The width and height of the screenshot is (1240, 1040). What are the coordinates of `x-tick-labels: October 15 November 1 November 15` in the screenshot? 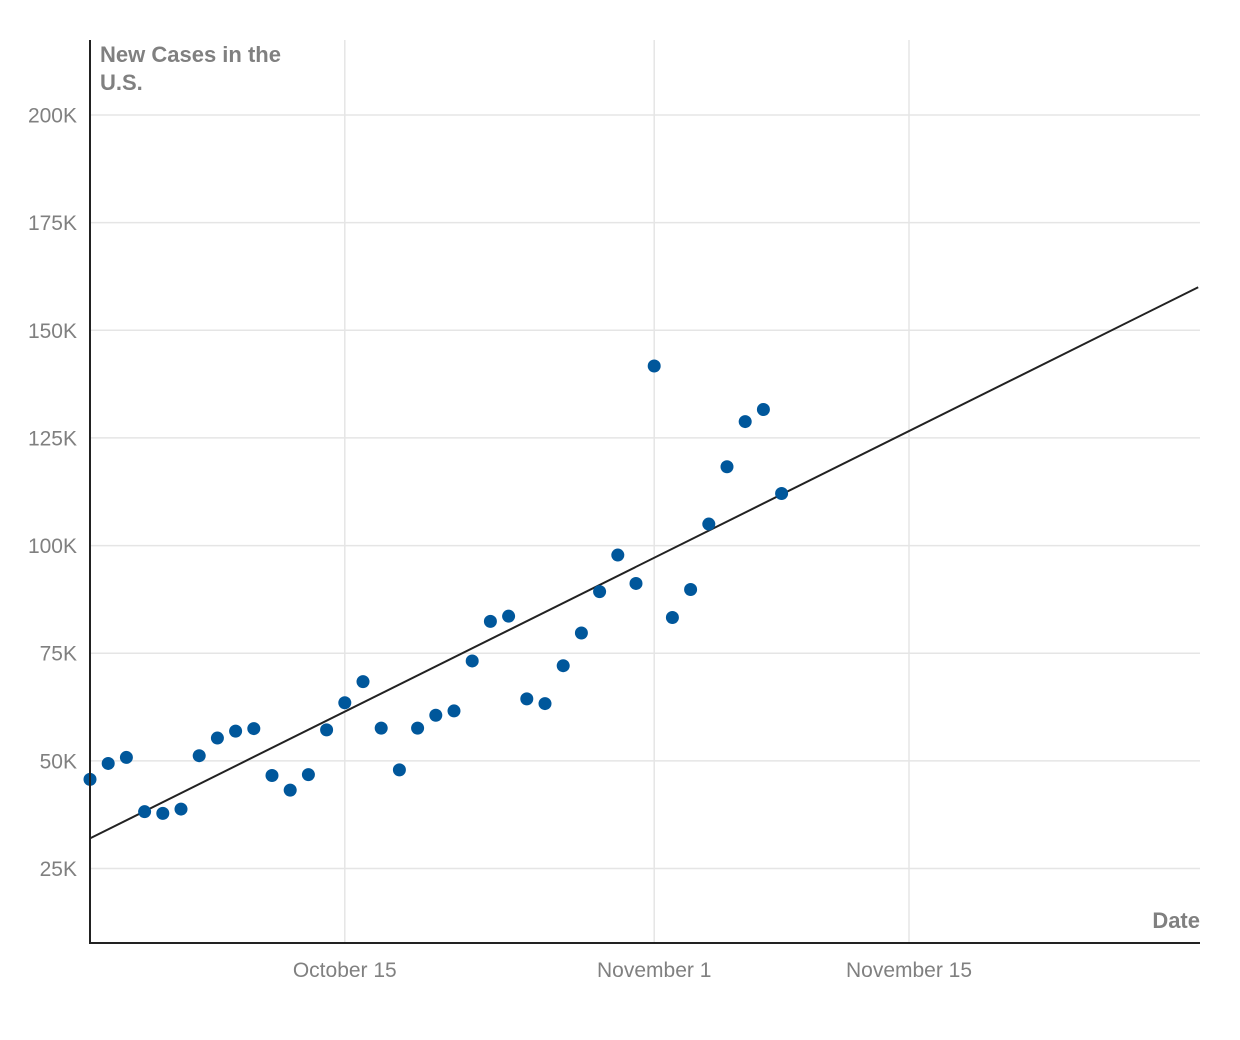 It's located at (632, 970).